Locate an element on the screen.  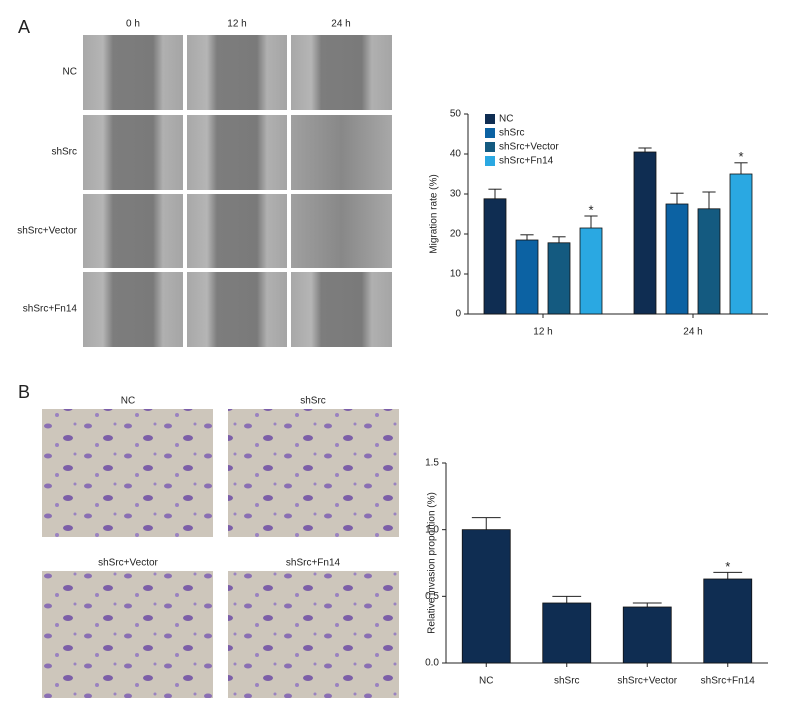
legend-label: shSrc+Vector is located at coordinates (529, 147).